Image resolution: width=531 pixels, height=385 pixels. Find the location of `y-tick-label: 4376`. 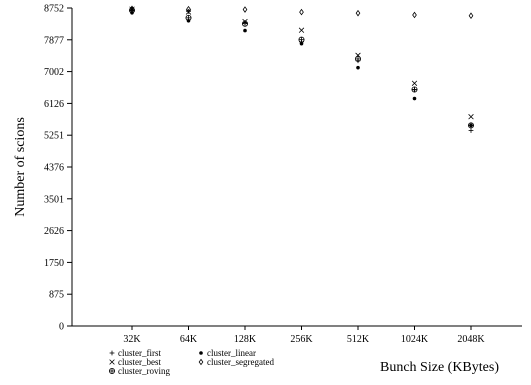

y-tick-label: 4376 is located at coordinates (54, 168).